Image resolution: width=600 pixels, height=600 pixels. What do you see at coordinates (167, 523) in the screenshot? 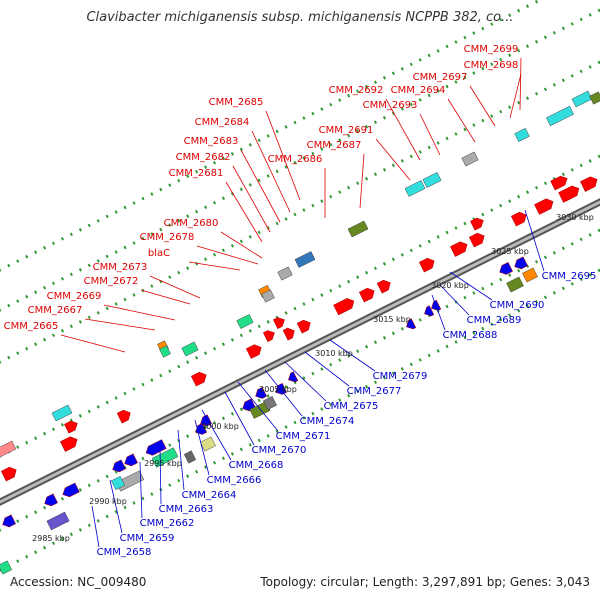
I see `gene-label: CMM_2662` at bounding box center [167, 523].